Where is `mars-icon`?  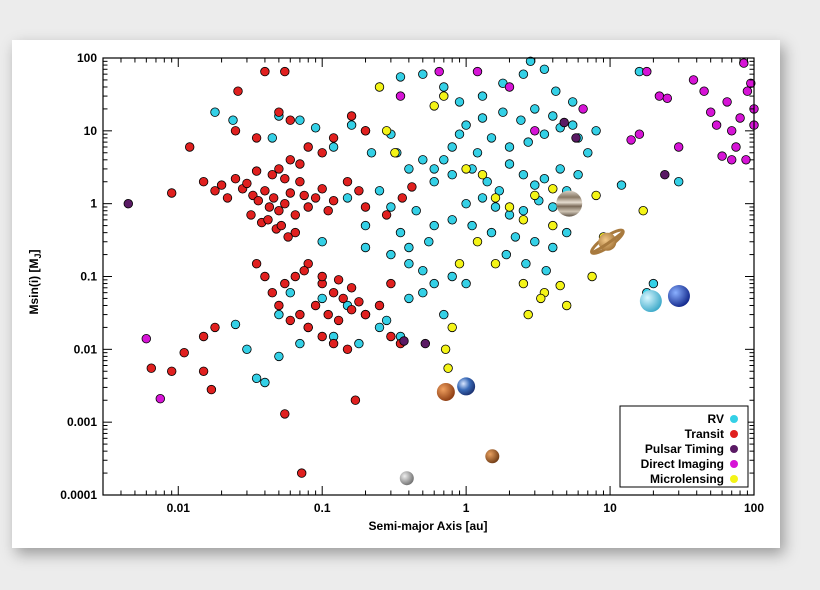 mars-icon is located at coordinates (492, 456).